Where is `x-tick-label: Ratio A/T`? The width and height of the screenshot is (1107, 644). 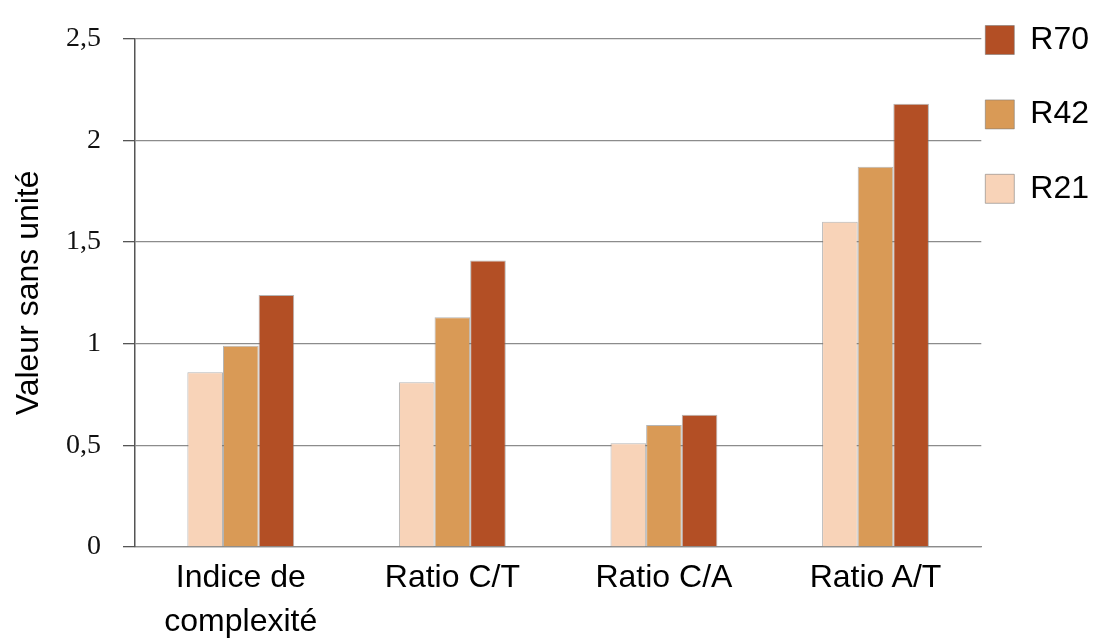
x-tick-label: Ratio A/T is located at coordinates (875, 576).